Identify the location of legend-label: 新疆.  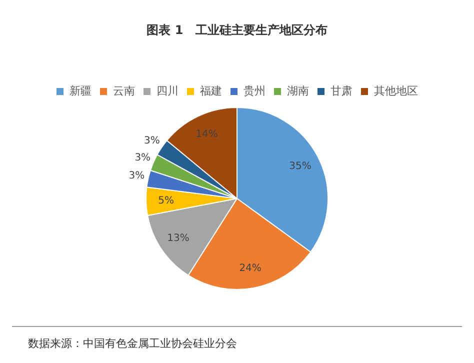
(81, 91).